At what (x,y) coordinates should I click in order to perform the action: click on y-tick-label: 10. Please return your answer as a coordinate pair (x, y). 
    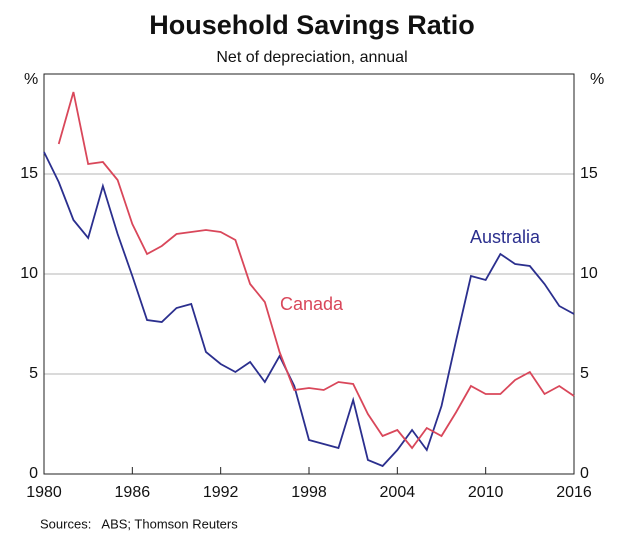
    Looking at the image, I should click on (29, 273).